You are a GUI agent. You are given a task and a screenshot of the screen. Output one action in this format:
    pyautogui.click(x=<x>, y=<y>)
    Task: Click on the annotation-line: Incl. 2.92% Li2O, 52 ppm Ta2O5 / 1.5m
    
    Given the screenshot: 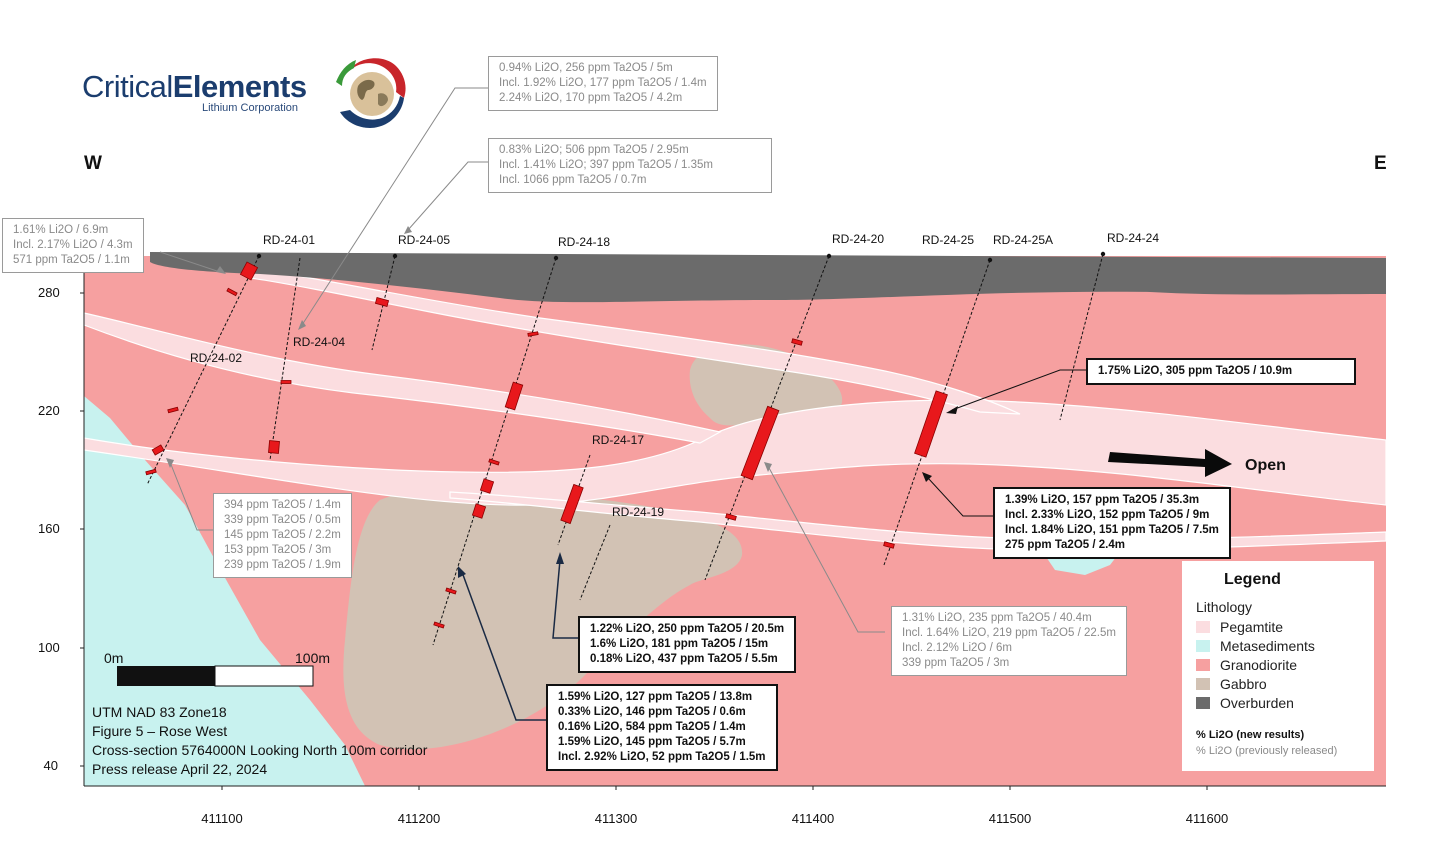 What is the action you would take?
    pyautogui.click(x=662, y=757)
    